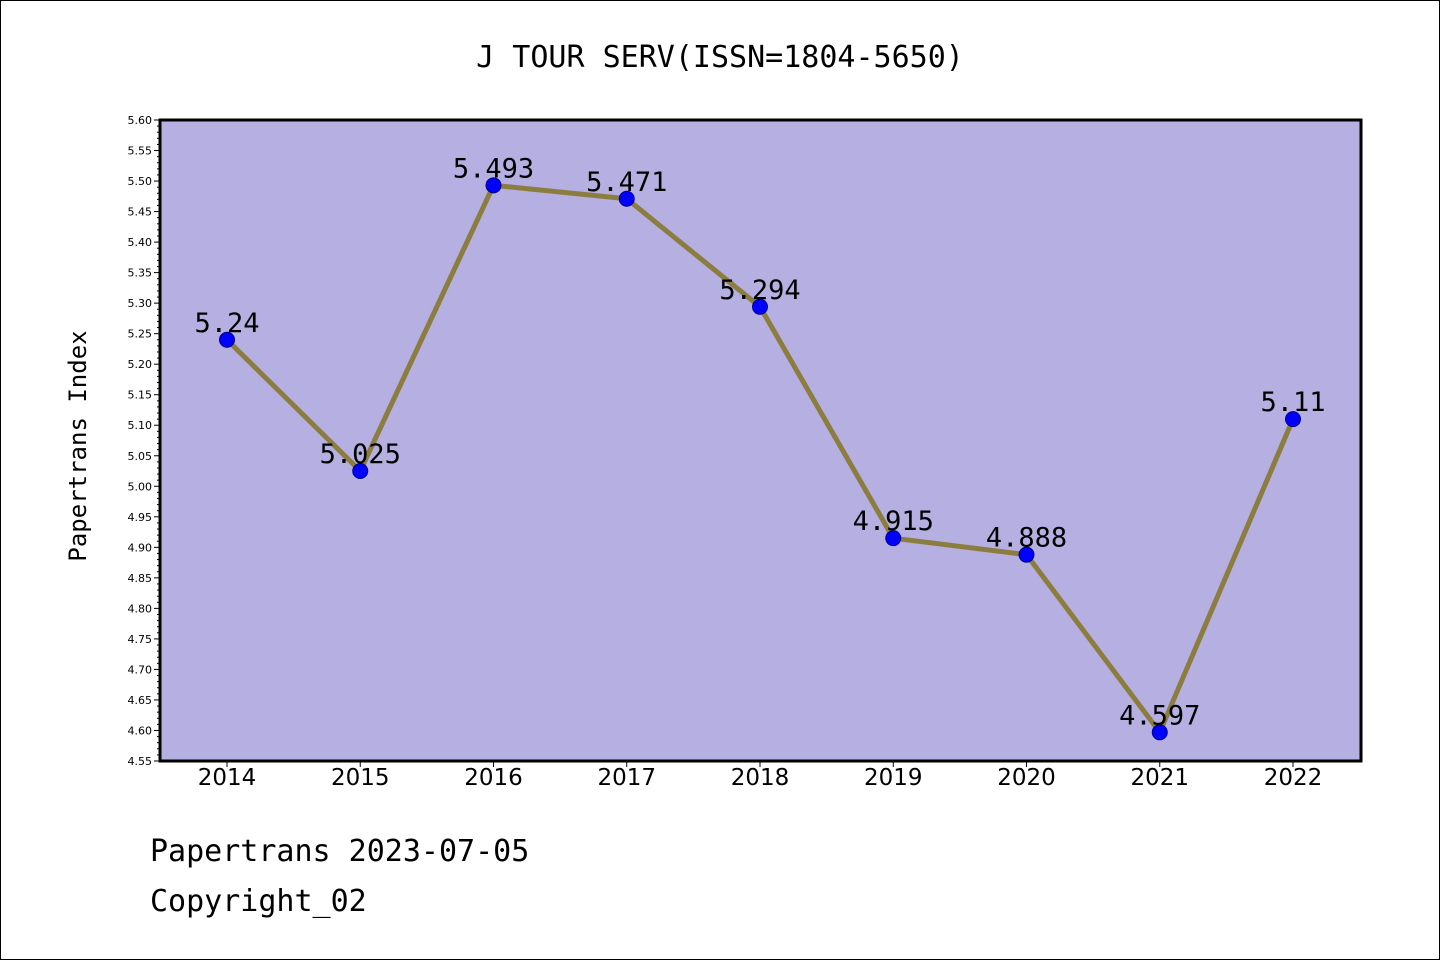 This screenshot has height=960, width=1440. What do you see at coordinates (258, 901) in the screenshot?
I see `footer-copyright: Copyright_02` at bounding box center [258, 901].